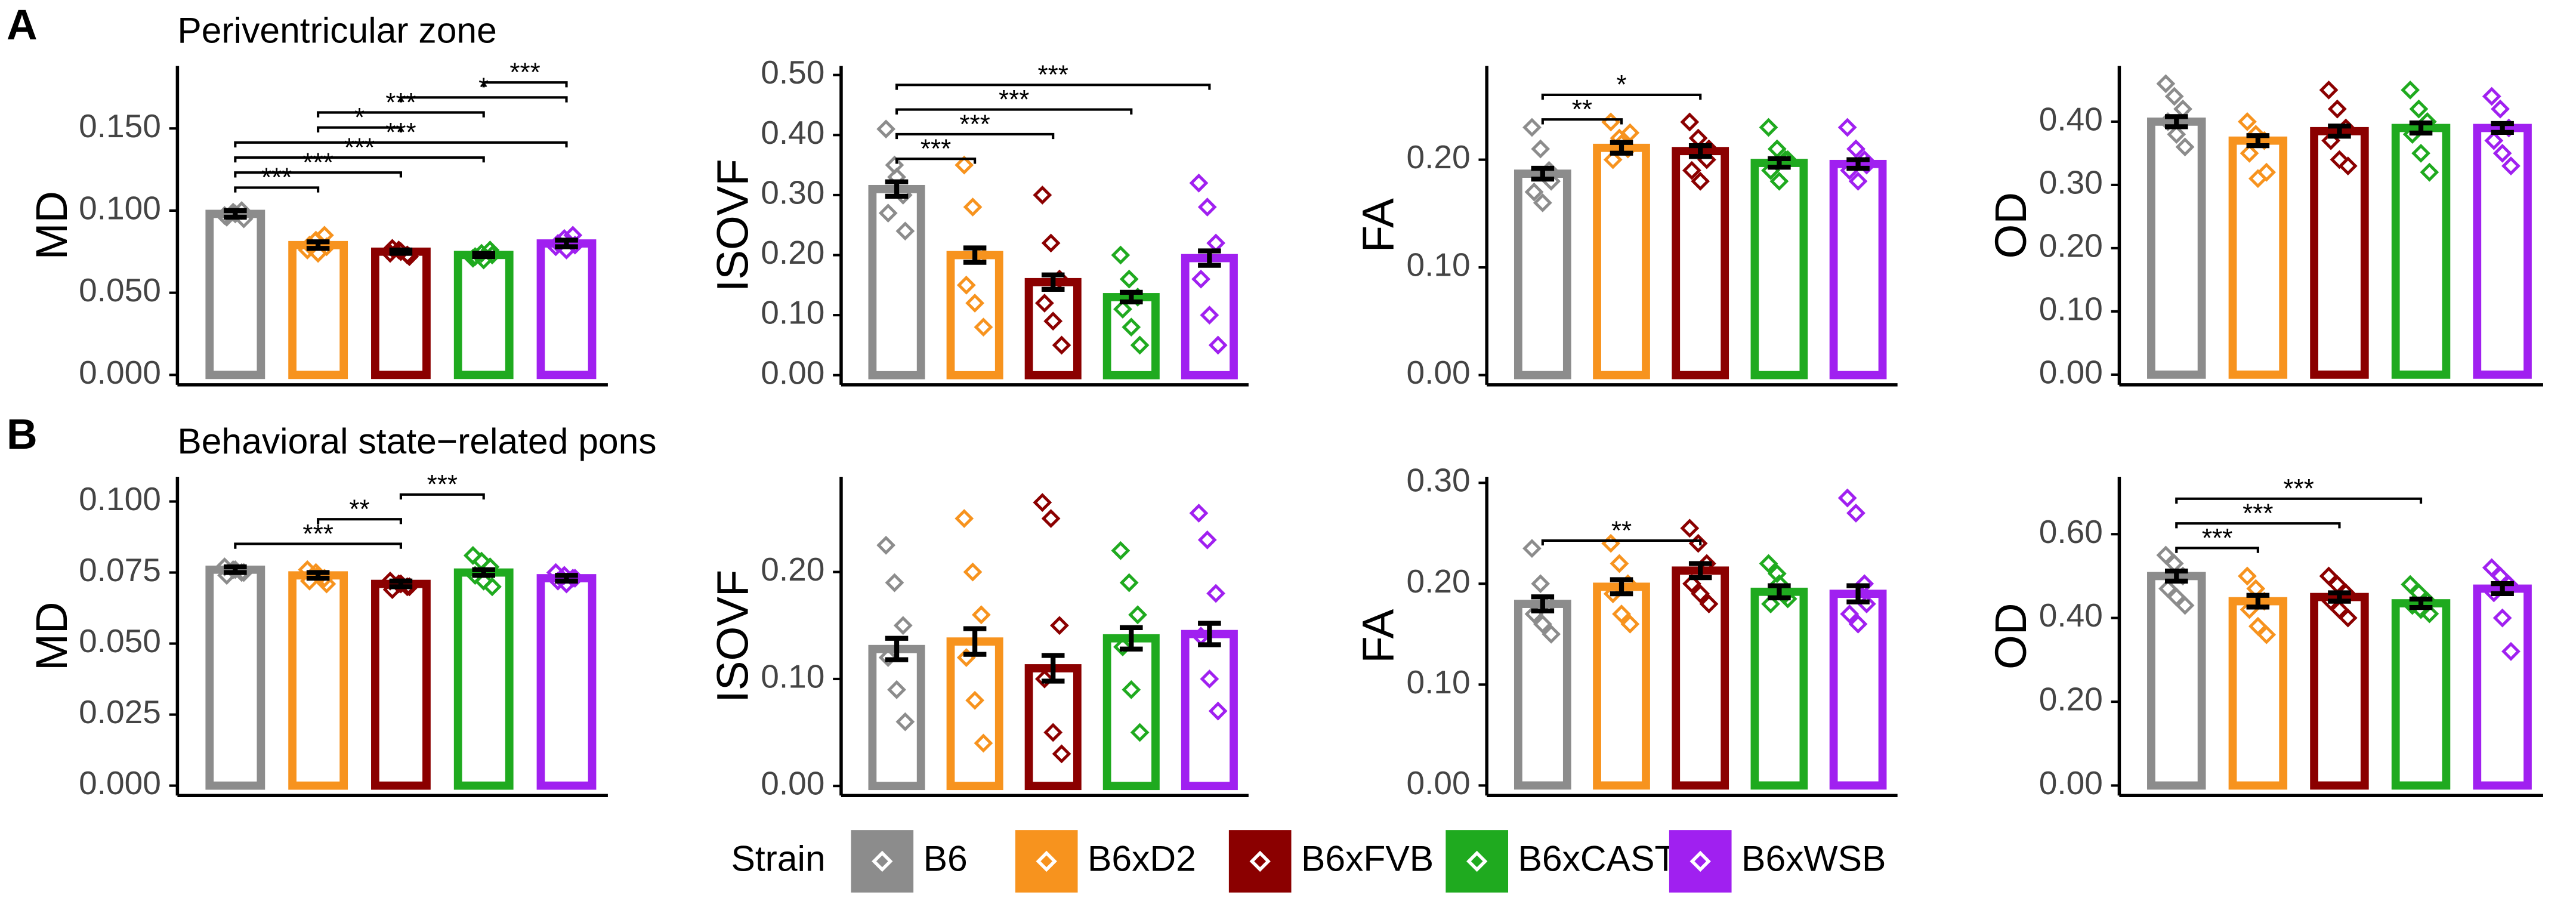 The height and width of the screenshot is (901, 2576). What do you see at coordinates (883, 861) in the screenshot?
I see `legend-swatch` at bounding box center [883, 861].